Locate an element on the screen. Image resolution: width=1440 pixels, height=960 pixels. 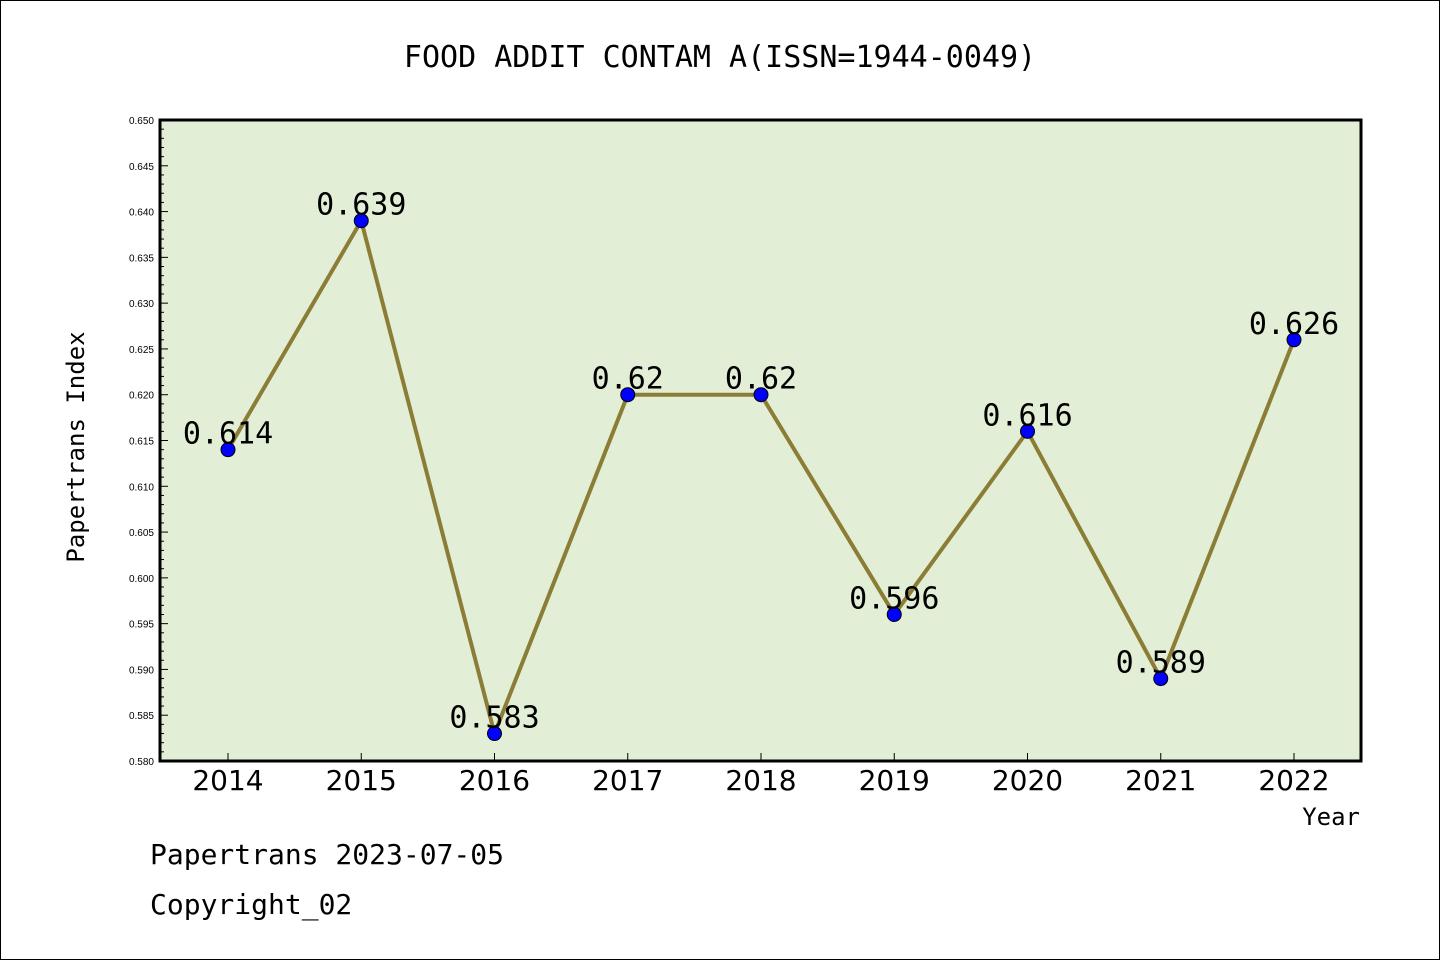
y-tick-label: 0.600 is located at coordinates (141, 579).